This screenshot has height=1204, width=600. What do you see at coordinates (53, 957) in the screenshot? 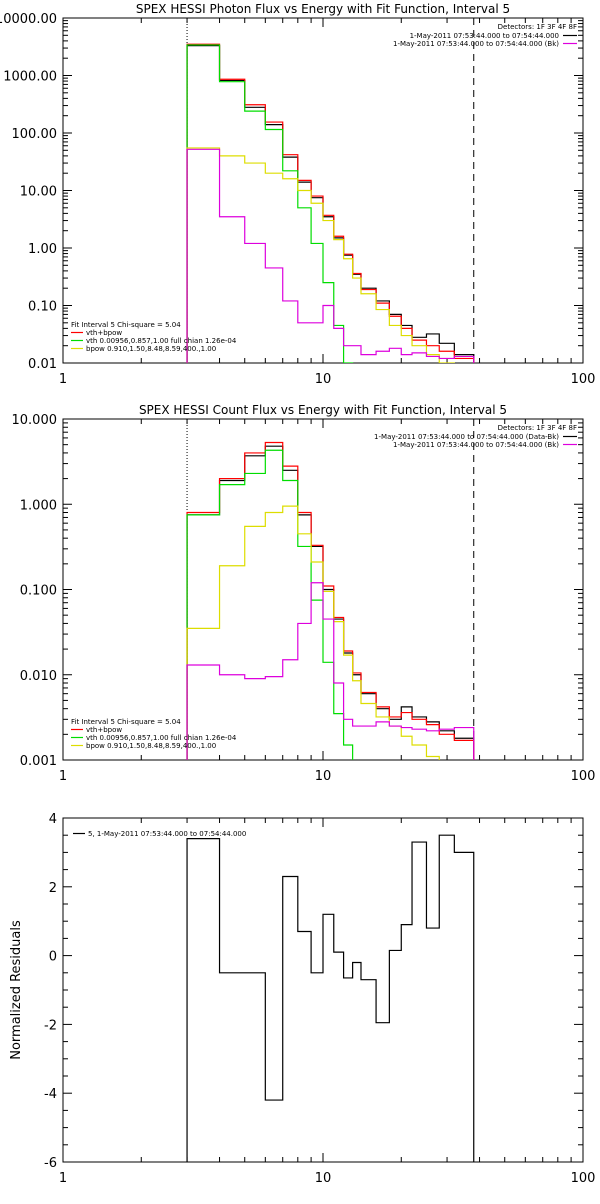
I see `y-tick-label: 0` at bounding box center [53, 957].